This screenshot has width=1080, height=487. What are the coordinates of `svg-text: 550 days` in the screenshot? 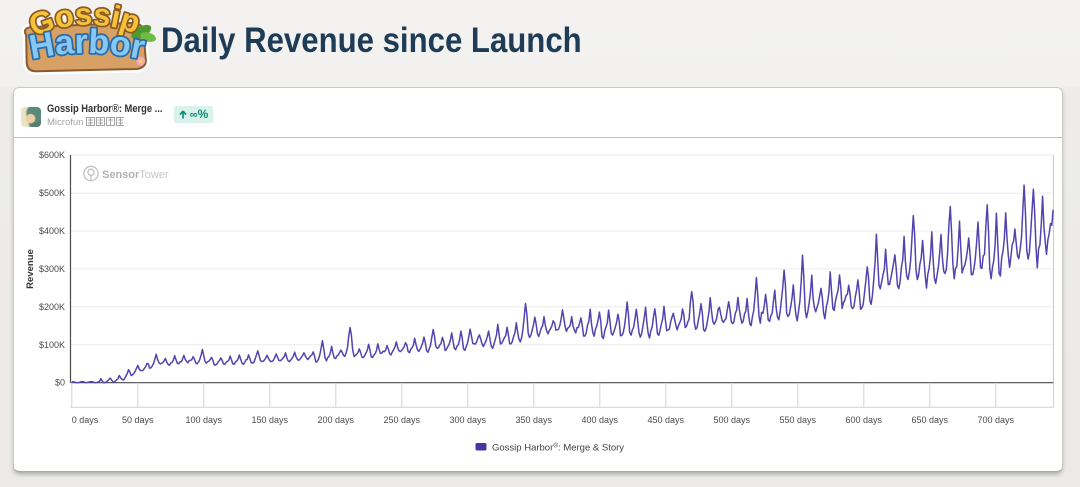 It's located at (798, 420).